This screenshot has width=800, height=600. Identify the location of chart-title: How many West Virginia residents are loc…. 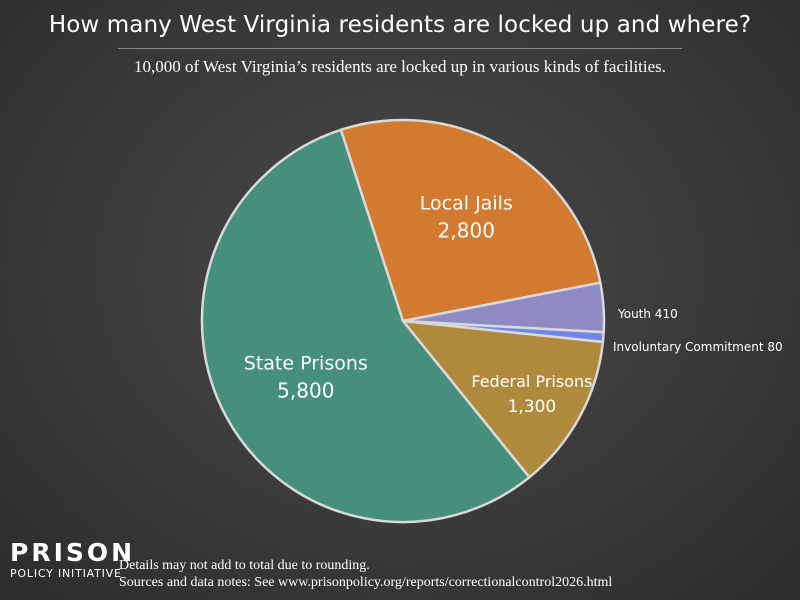
(400, 25).